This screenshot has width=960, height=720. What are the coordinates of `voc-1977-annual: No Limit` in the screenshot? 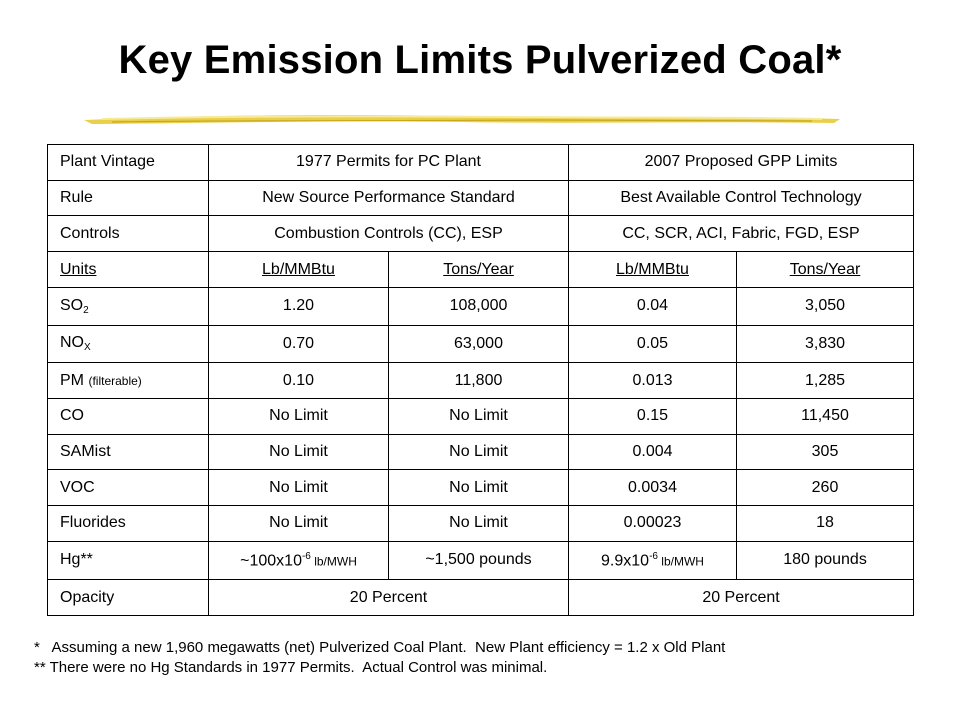 It's located at (478, 488).